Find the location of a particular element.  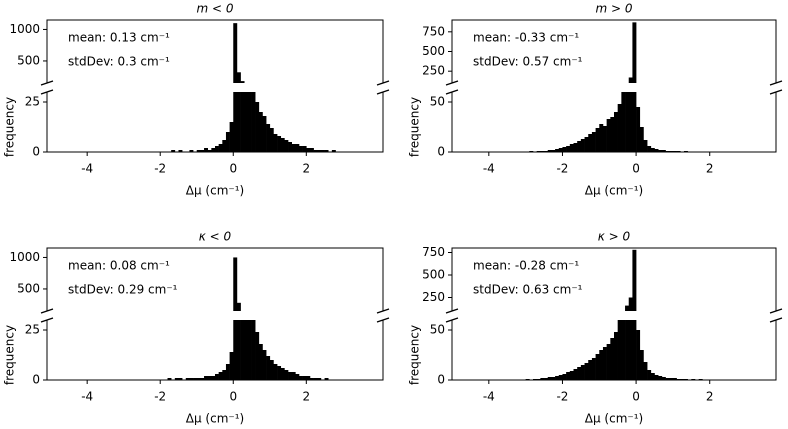

chart-title: m < 0 is located at coordinates (214, 9).